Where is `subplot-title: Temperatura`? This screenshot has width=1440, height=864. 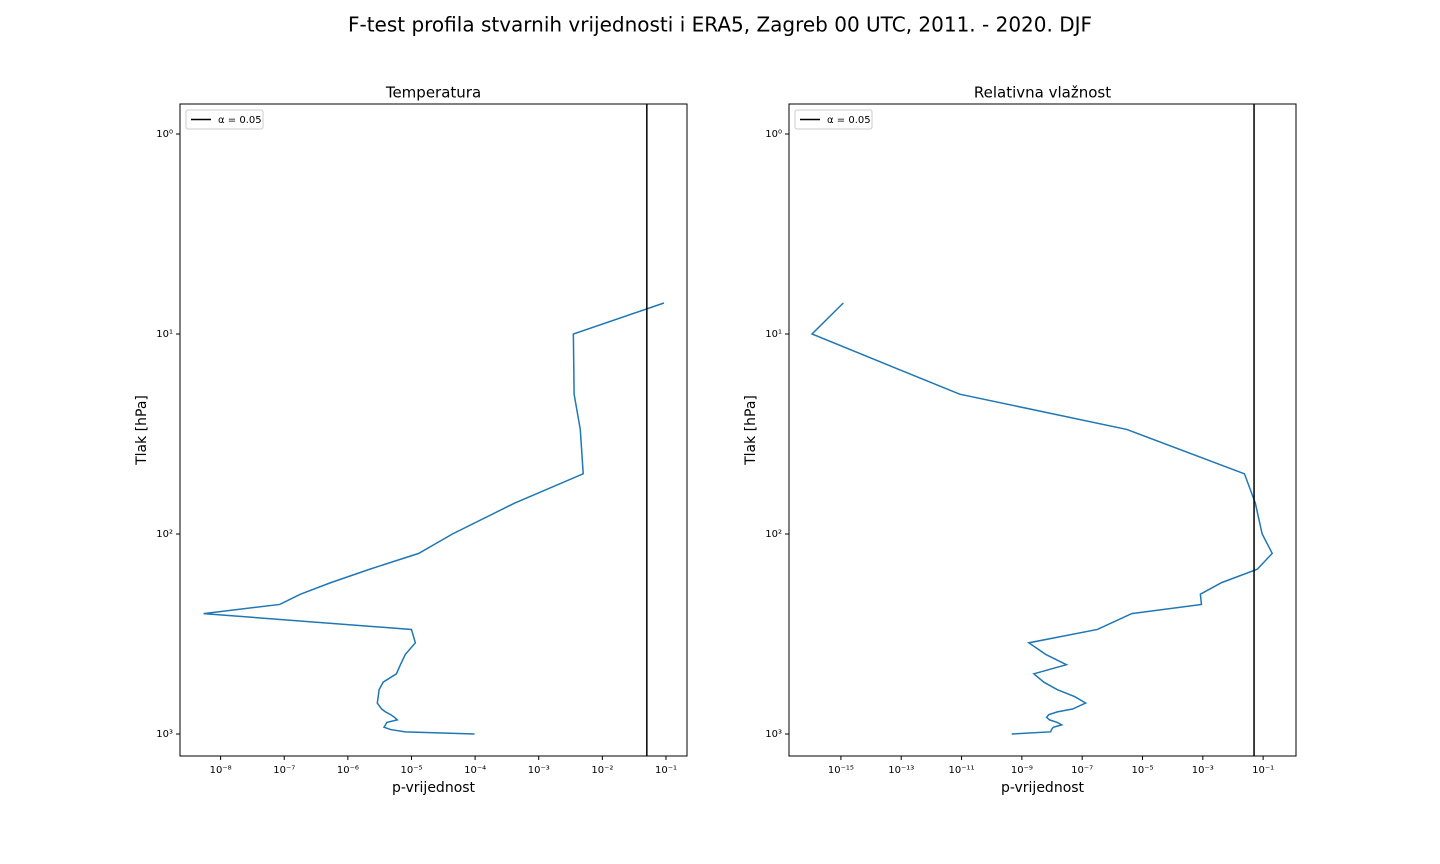 subplot-title: Temperatura is located at coordinates (433, 93).